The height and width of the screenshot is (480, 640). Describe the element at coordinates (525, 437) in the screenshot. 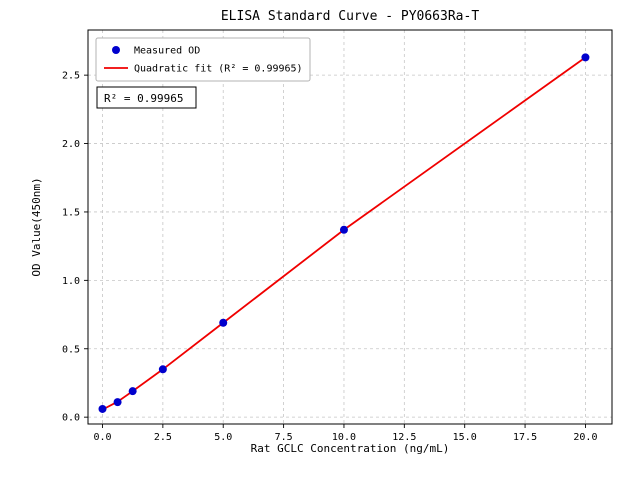

I see `x-tick-label: 17.5` at that location.